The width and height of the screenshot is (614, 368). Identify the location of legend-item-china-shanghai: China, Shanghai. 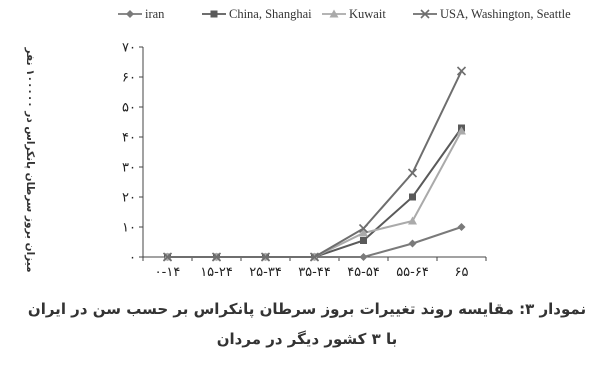
(257, 14).